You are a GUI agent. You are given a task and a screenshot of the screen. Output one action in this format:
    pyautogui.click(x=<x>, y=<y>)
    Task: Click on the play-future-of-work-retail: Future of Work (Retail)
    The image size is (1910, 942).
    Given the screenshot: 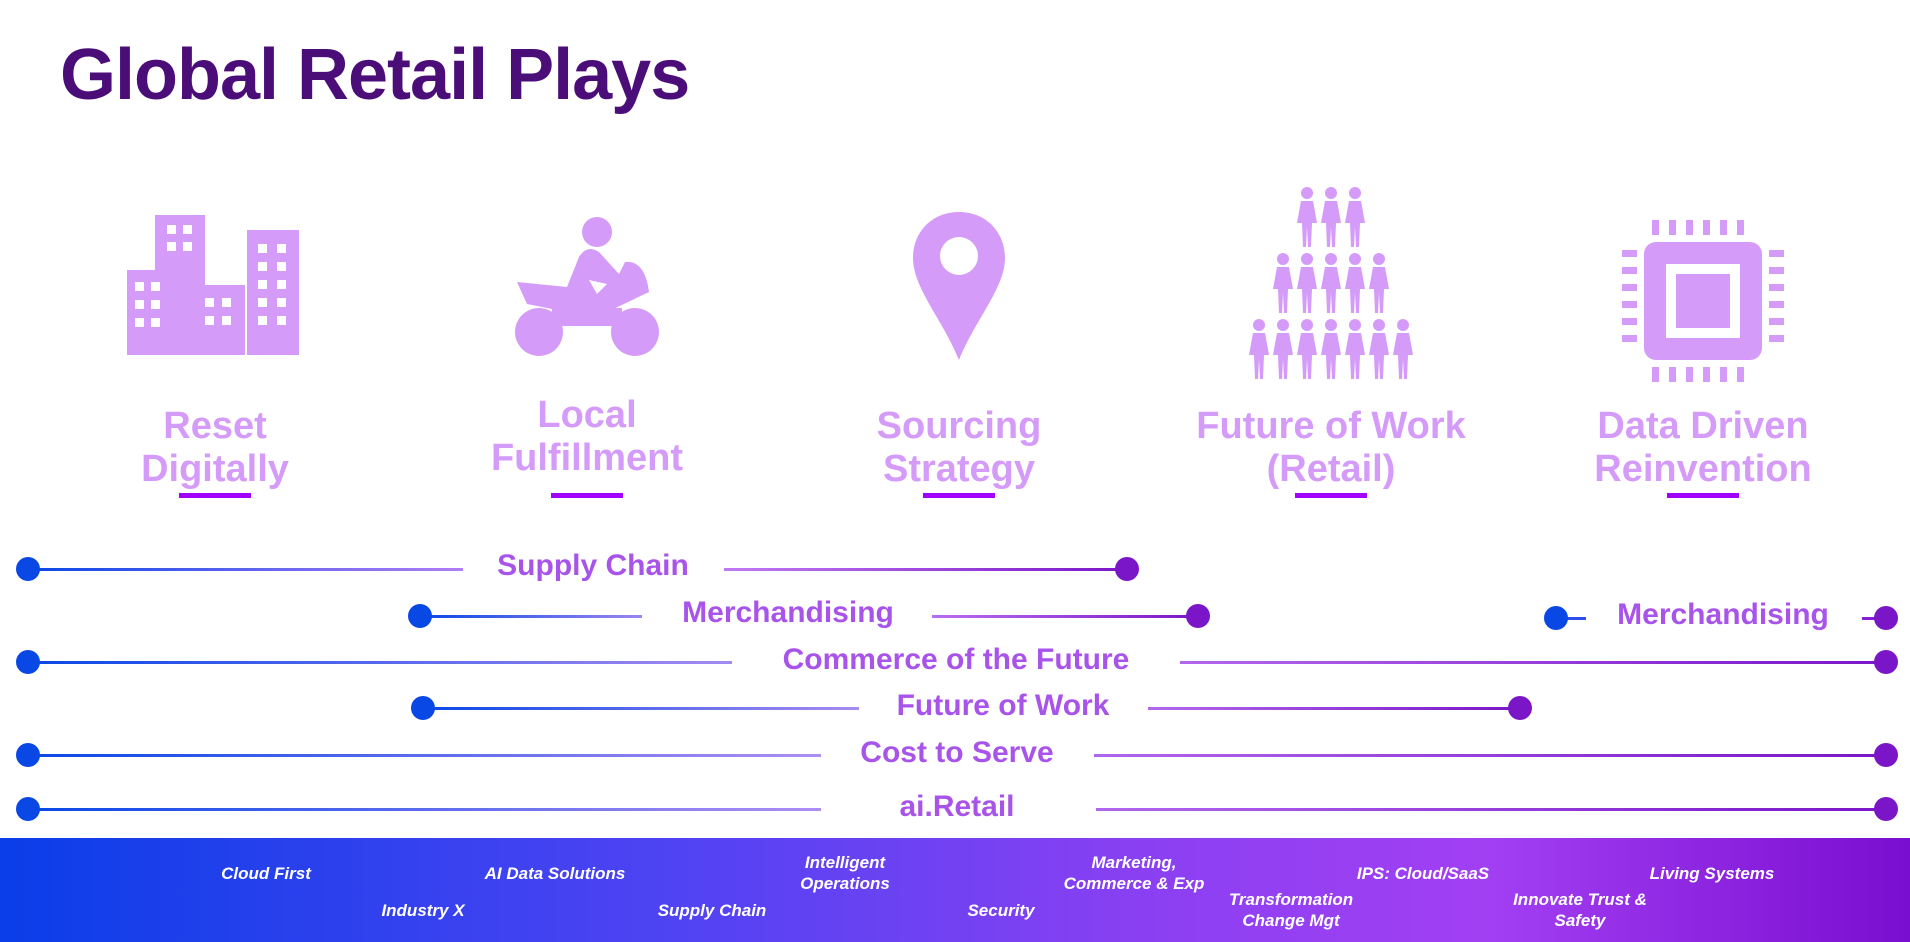 What is the action you would take?
    pyautogui.click(x=1331, y=342)
    